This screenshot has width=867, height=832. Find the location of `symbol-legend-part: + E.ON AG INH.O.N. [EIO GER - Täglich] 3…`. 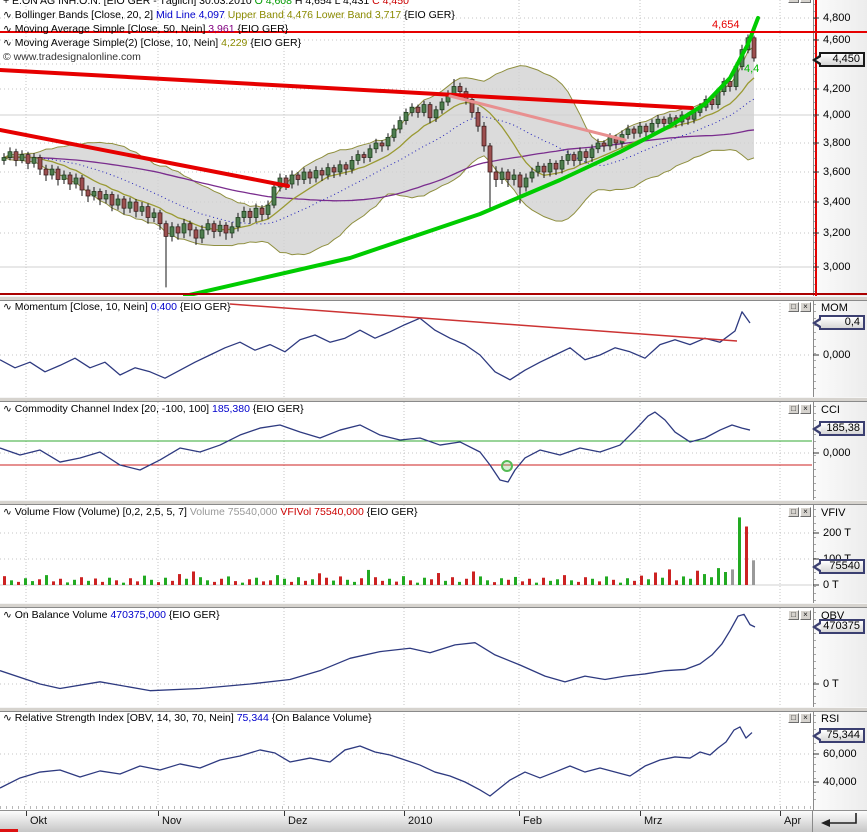

symbol-legend-part: + E.ON AG INH.O.N. [EIO GER - Täglich] 3… is located at coordinates (129, 3).